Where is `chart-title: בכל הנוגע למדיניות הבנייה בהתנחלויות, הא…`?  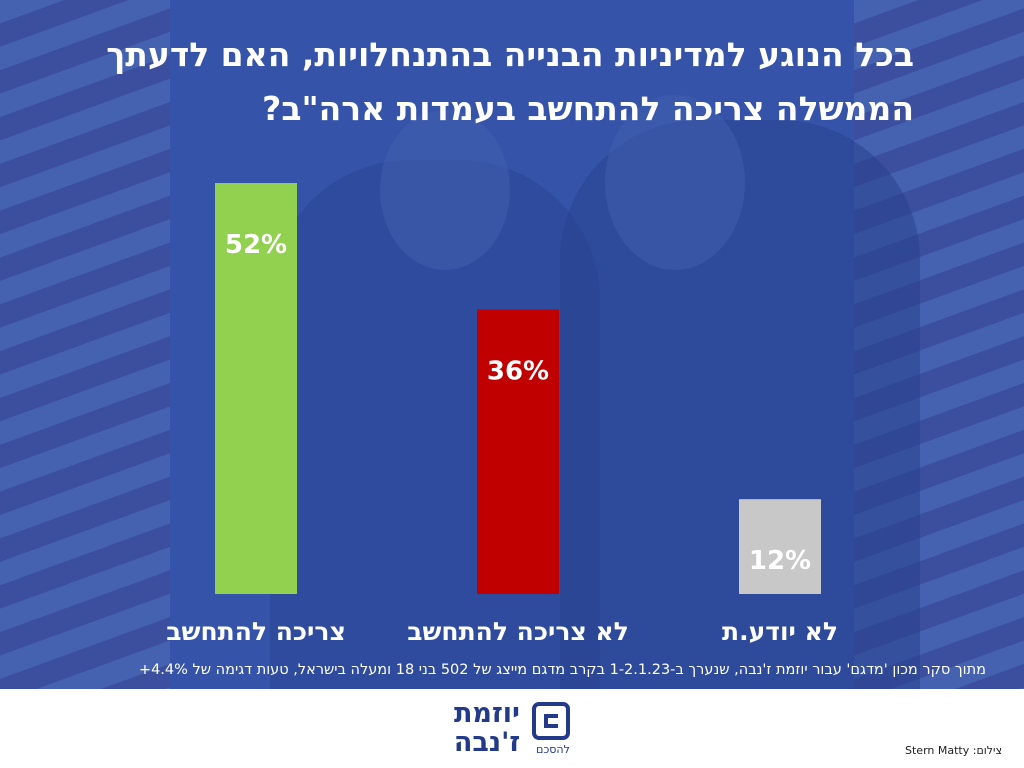 chart-title: בכל הנוגע למדיניות הבנייה בהתנחלויות, הא… is located at coordinates (510, 81).